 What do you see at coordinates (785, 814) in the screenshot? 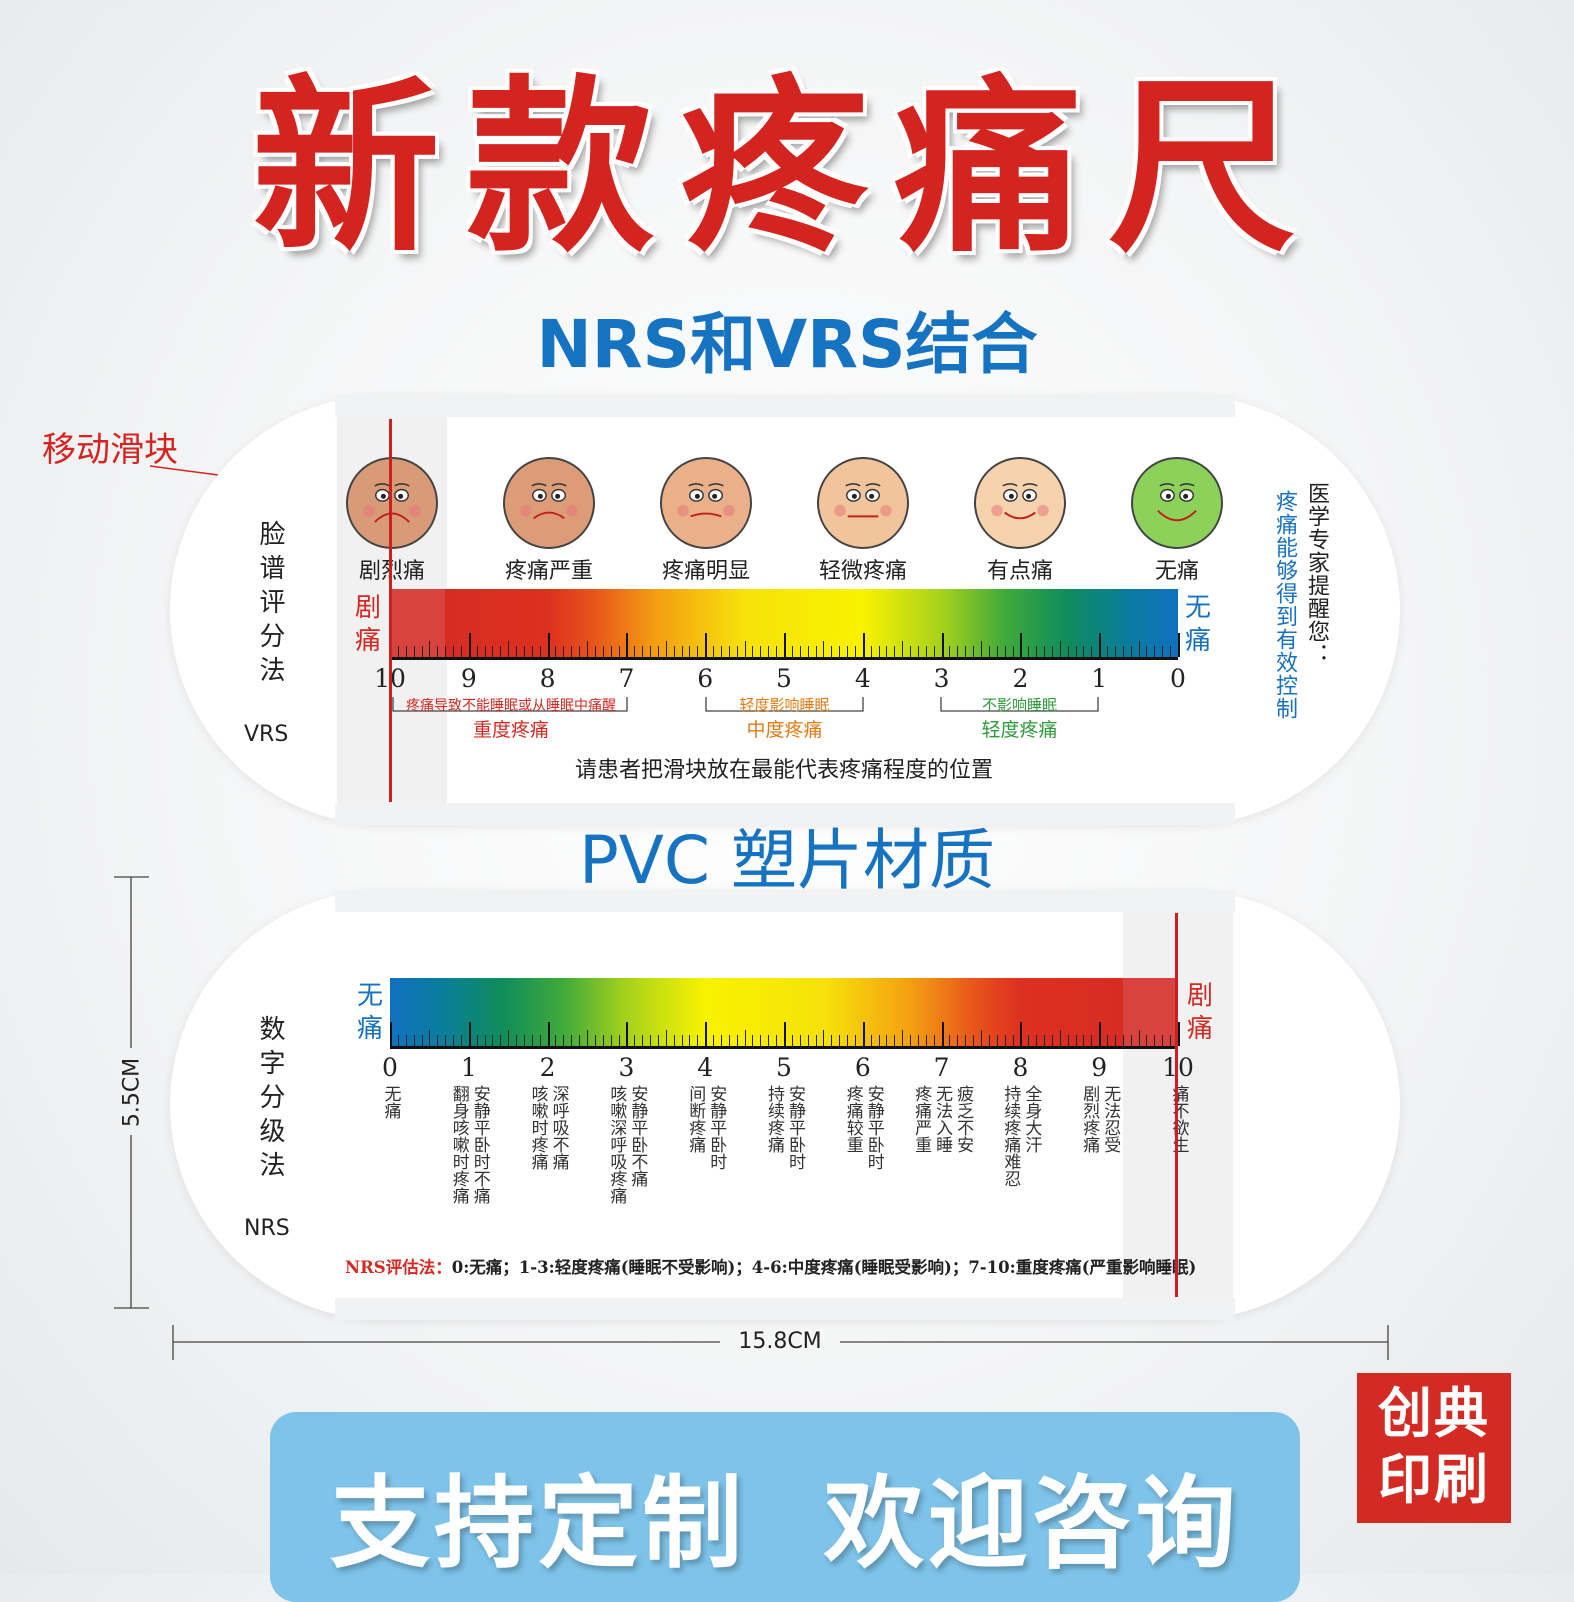
I see `card-bottom-notch` at bounding box center [785, 814].